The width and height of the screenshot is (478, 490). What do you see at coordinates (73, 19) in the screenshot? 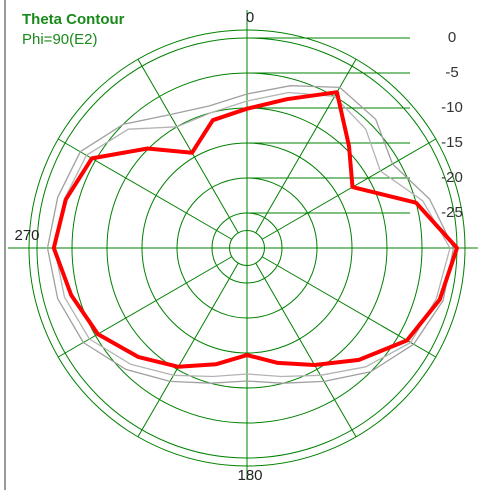
I see `chart-title: Theta Contour` at bounding box center [73, 19].